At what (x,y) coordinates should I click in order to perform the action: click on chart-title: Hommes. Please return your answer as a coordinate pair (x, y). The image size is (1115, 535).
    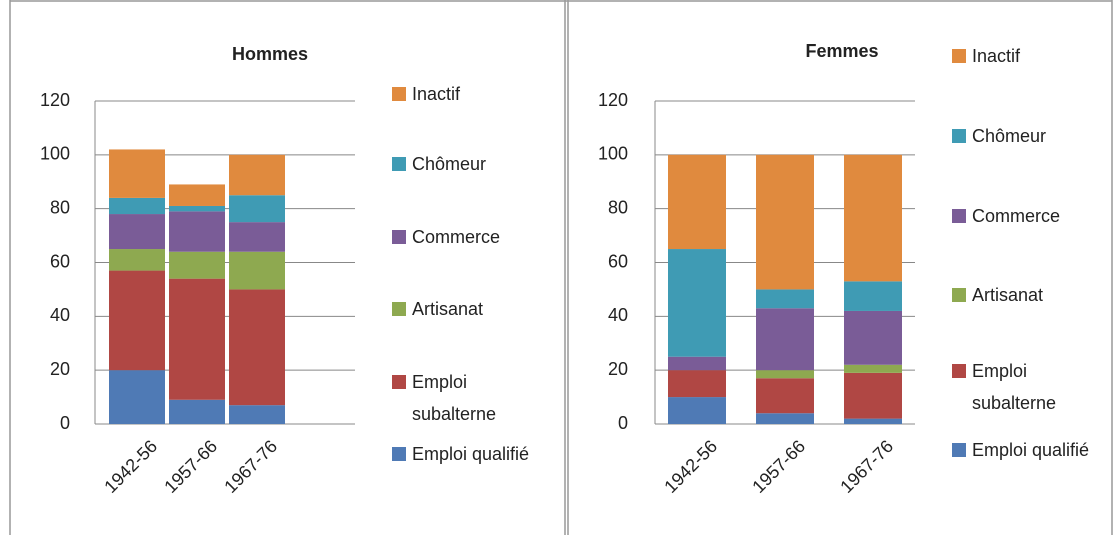
    Looking at the image, I should click on (270, 54).